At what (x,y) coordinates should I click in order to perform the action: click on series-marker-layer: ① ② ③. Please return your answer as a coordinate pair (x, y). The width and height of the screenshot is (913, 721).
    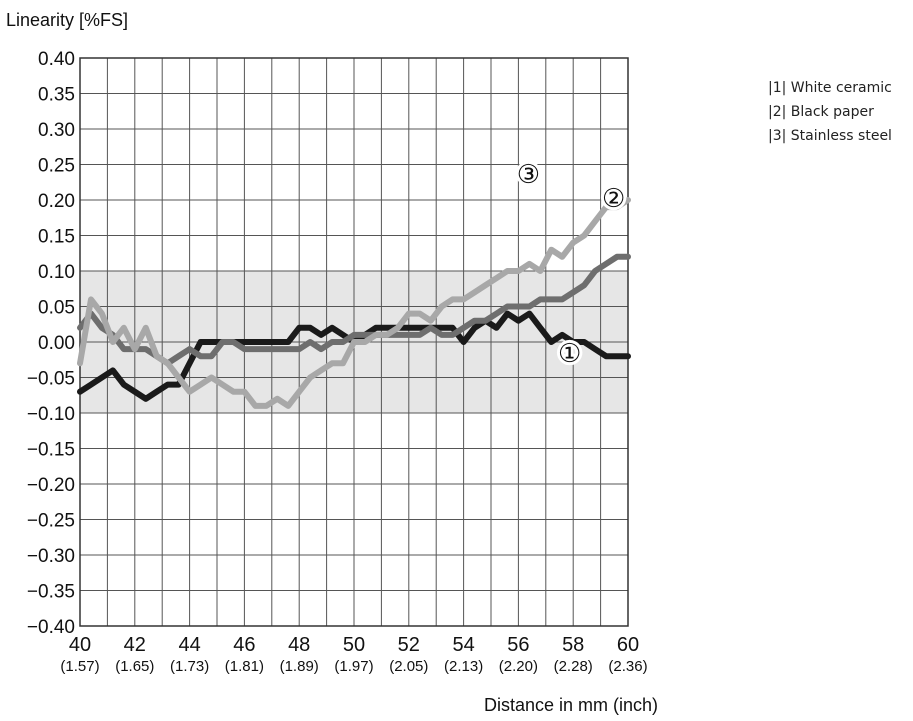
    Looking at the image, I should click on (571, 264).